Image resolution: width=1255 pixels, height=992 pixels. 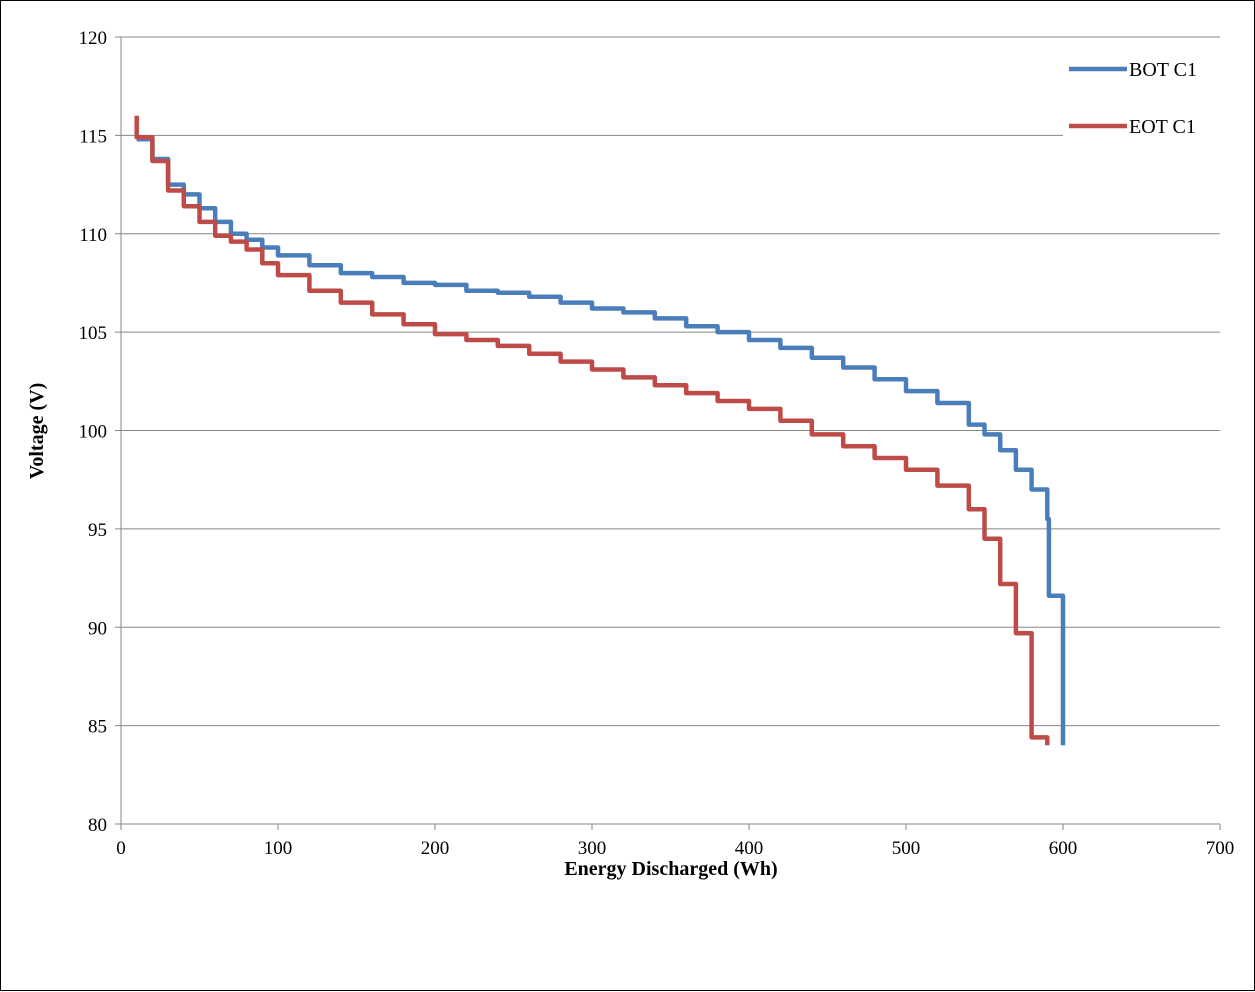 What do you see at coordinates (592, 848) in the screenshot?
I see `x-tick-label: 300` at bounding box center [592, 848].